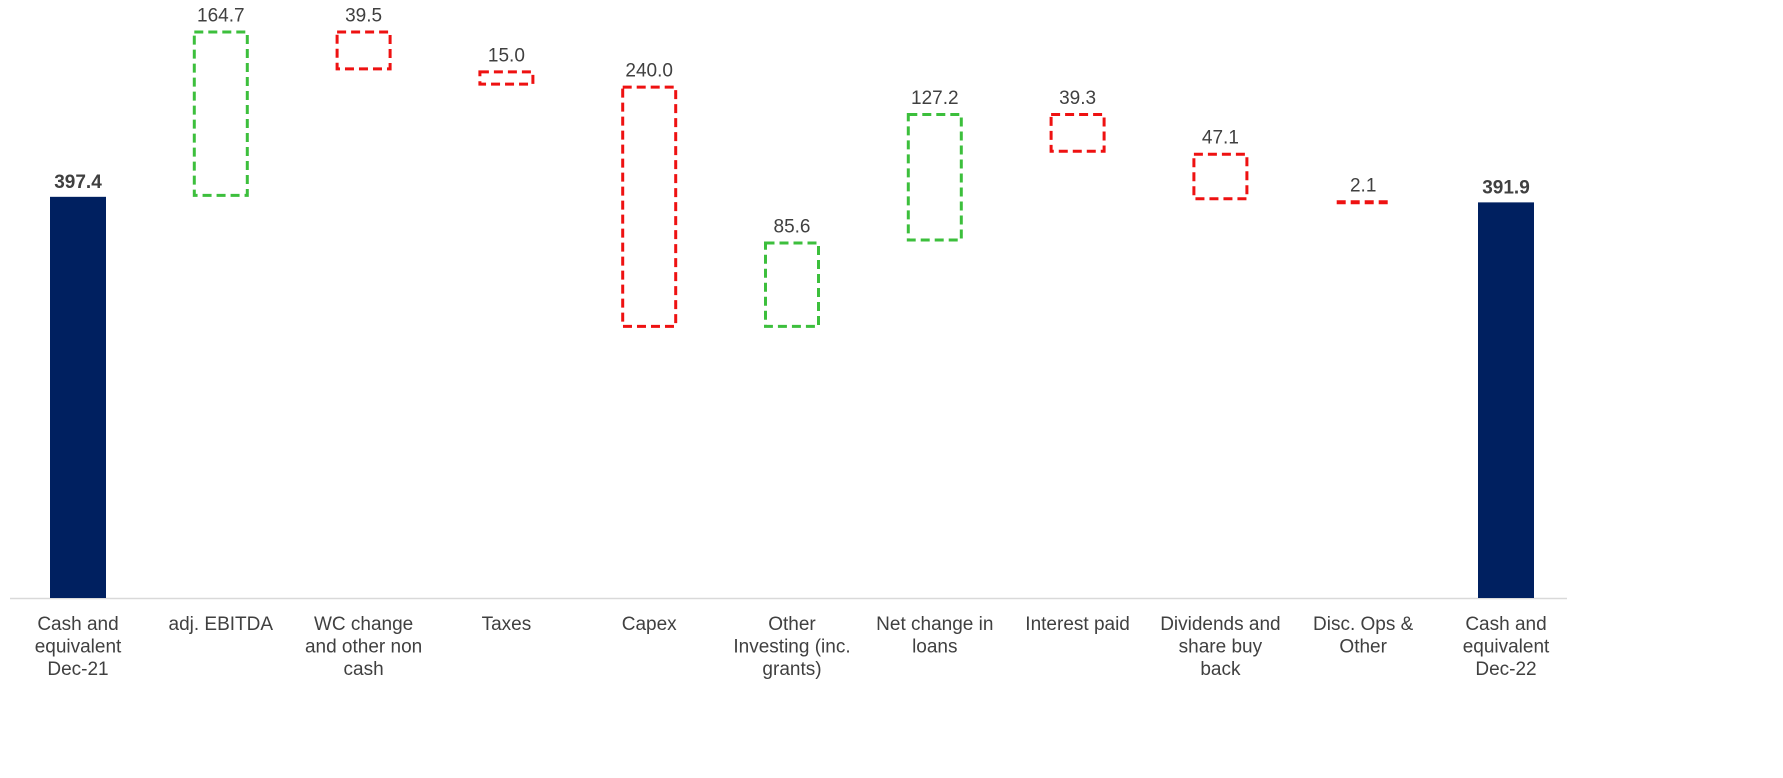 This screenshot has width=1783, height=778. I want to click on x-tick-label-line: adj. EBITDA, so click(221, 624).